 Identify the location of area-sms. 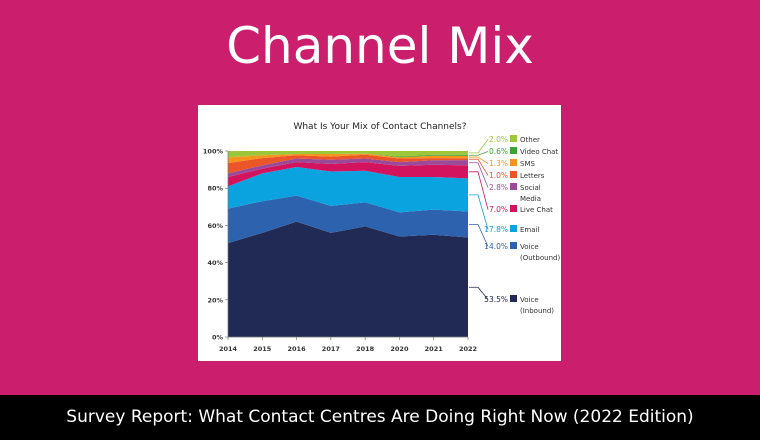
(348, 158).